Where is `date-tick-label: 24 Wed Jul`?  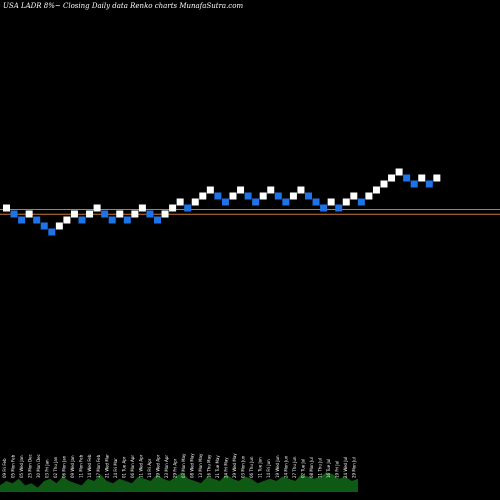
date-tick-label: 24 Wed Jul is located at coordinates (345, 467).